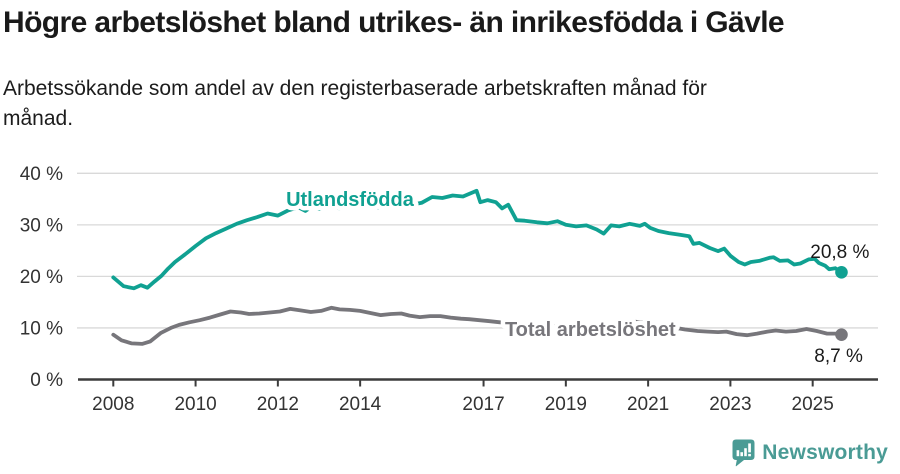 This screenshot has height=474, width=900. Describe the element at coordinates (750, 455) in the screenshot. I see `logo-exclamation-dot` at that location.